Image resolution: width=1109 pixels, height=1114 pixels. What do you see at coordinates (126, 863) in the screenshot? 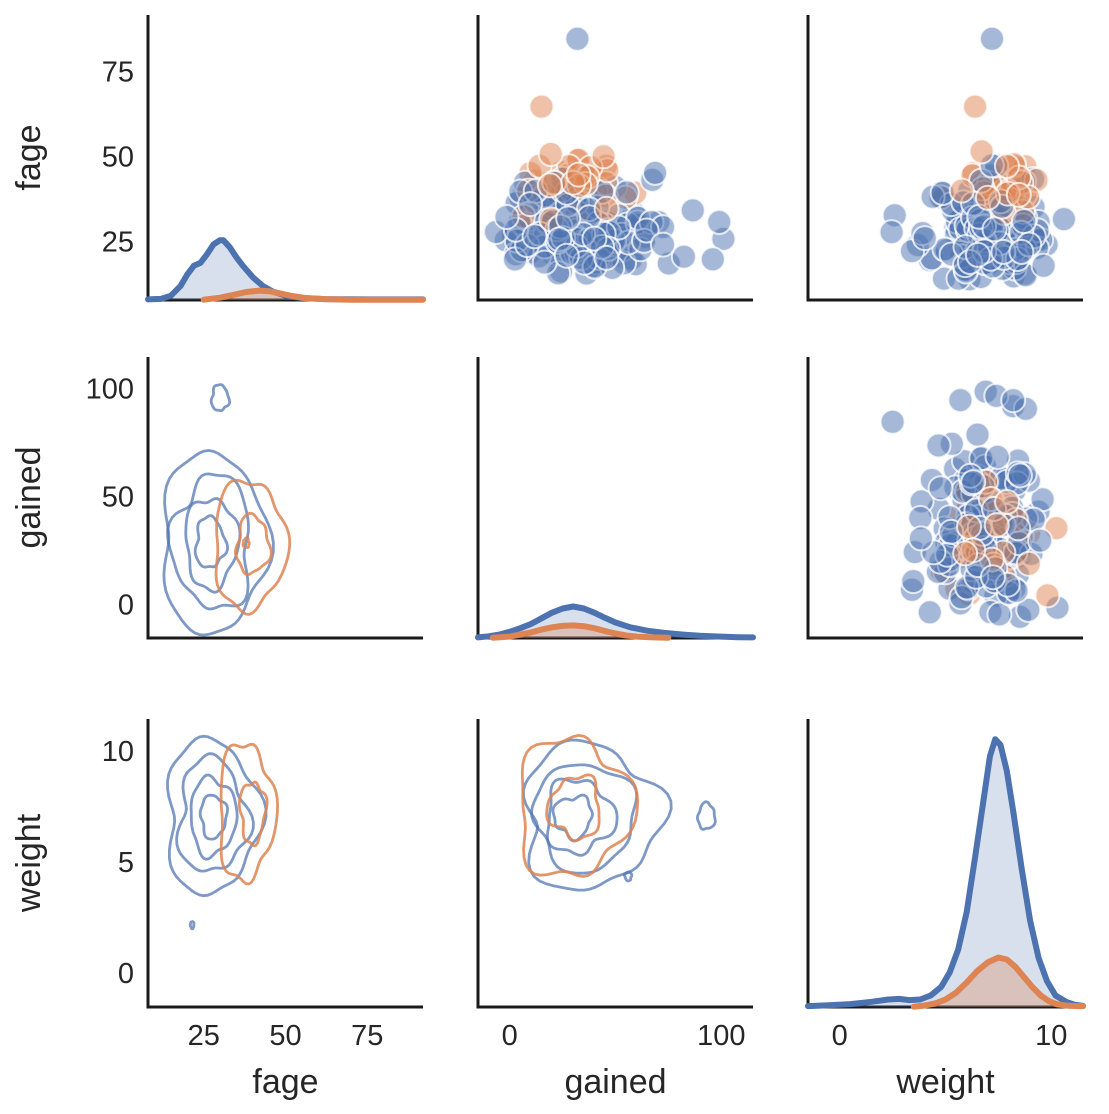
I see `y-tick-label: 5` at bounding box center [126, 863].